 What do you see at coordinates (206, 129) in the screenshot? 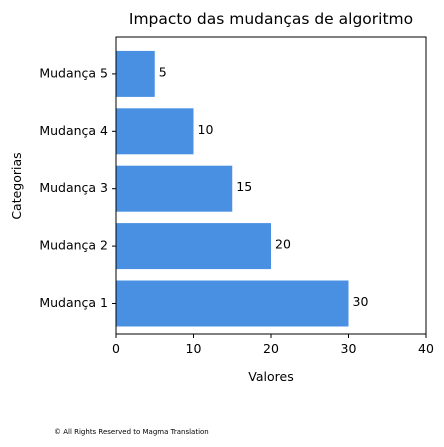
I see `data-label-4: 10` at bounding box center [206, 129].